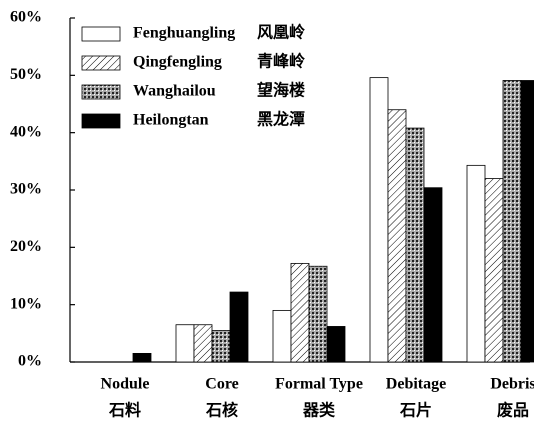 This screenshot has height=429, width=534. What do you see at coordinates (281, 90) in the screenshot?
I see `legend-label-zh: 望海楼` at bounding box center [281, 90].